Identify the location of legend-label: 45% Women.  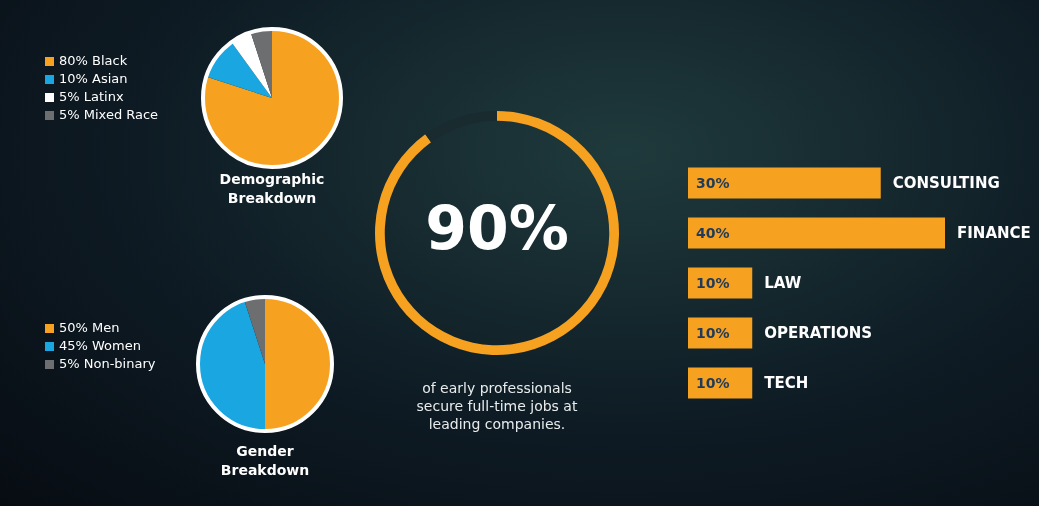
(100, 345).